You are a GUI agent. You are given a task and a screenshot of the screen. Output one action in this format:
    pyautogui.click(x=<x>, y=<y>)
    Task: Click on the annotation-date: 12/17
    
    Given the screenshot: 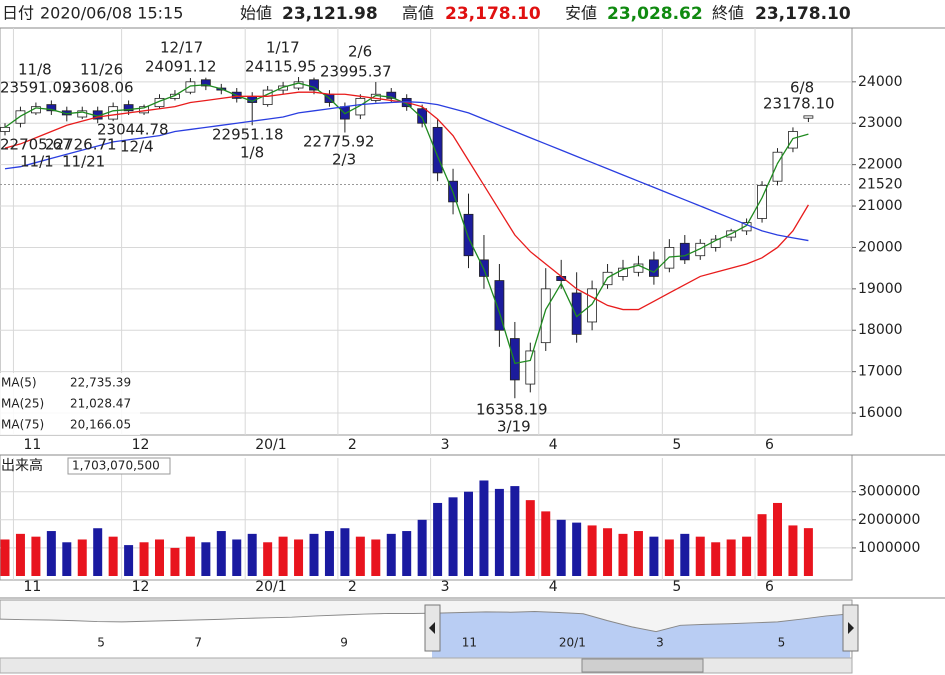 What is the action you would take?
    pyautogui.click(x=181, y=48)
    